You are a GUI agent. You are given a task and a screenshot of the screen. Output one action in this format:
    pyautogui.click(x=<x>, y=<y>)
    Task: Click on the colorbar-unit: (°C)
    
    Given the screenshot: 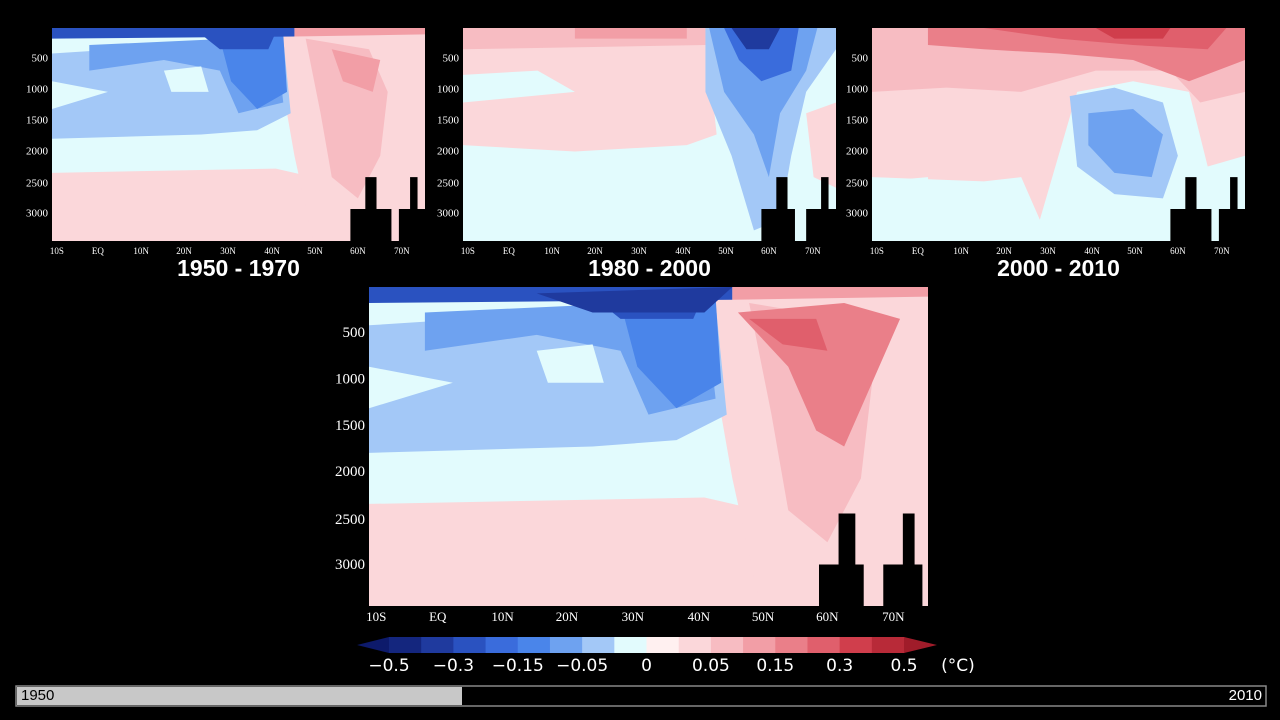 What is the action you would take?
    pyautogui.click(x=958, y=666)
    